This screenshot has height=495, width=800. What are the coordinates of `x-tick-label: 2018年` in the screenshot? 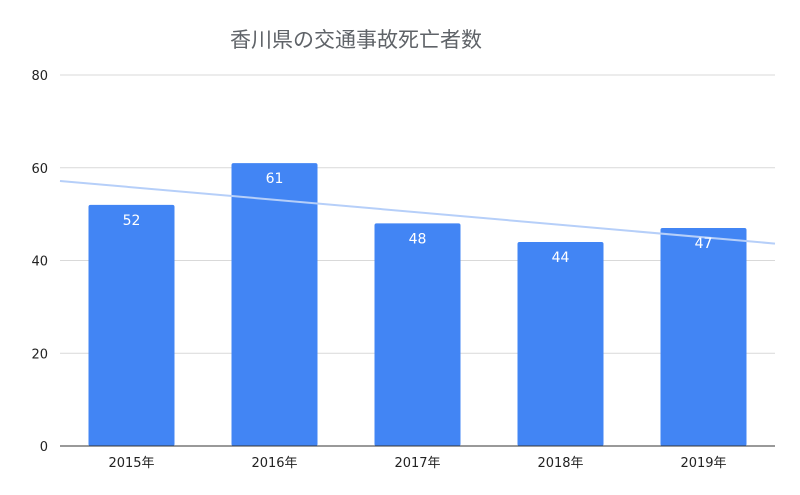 It's located at (560, 463).